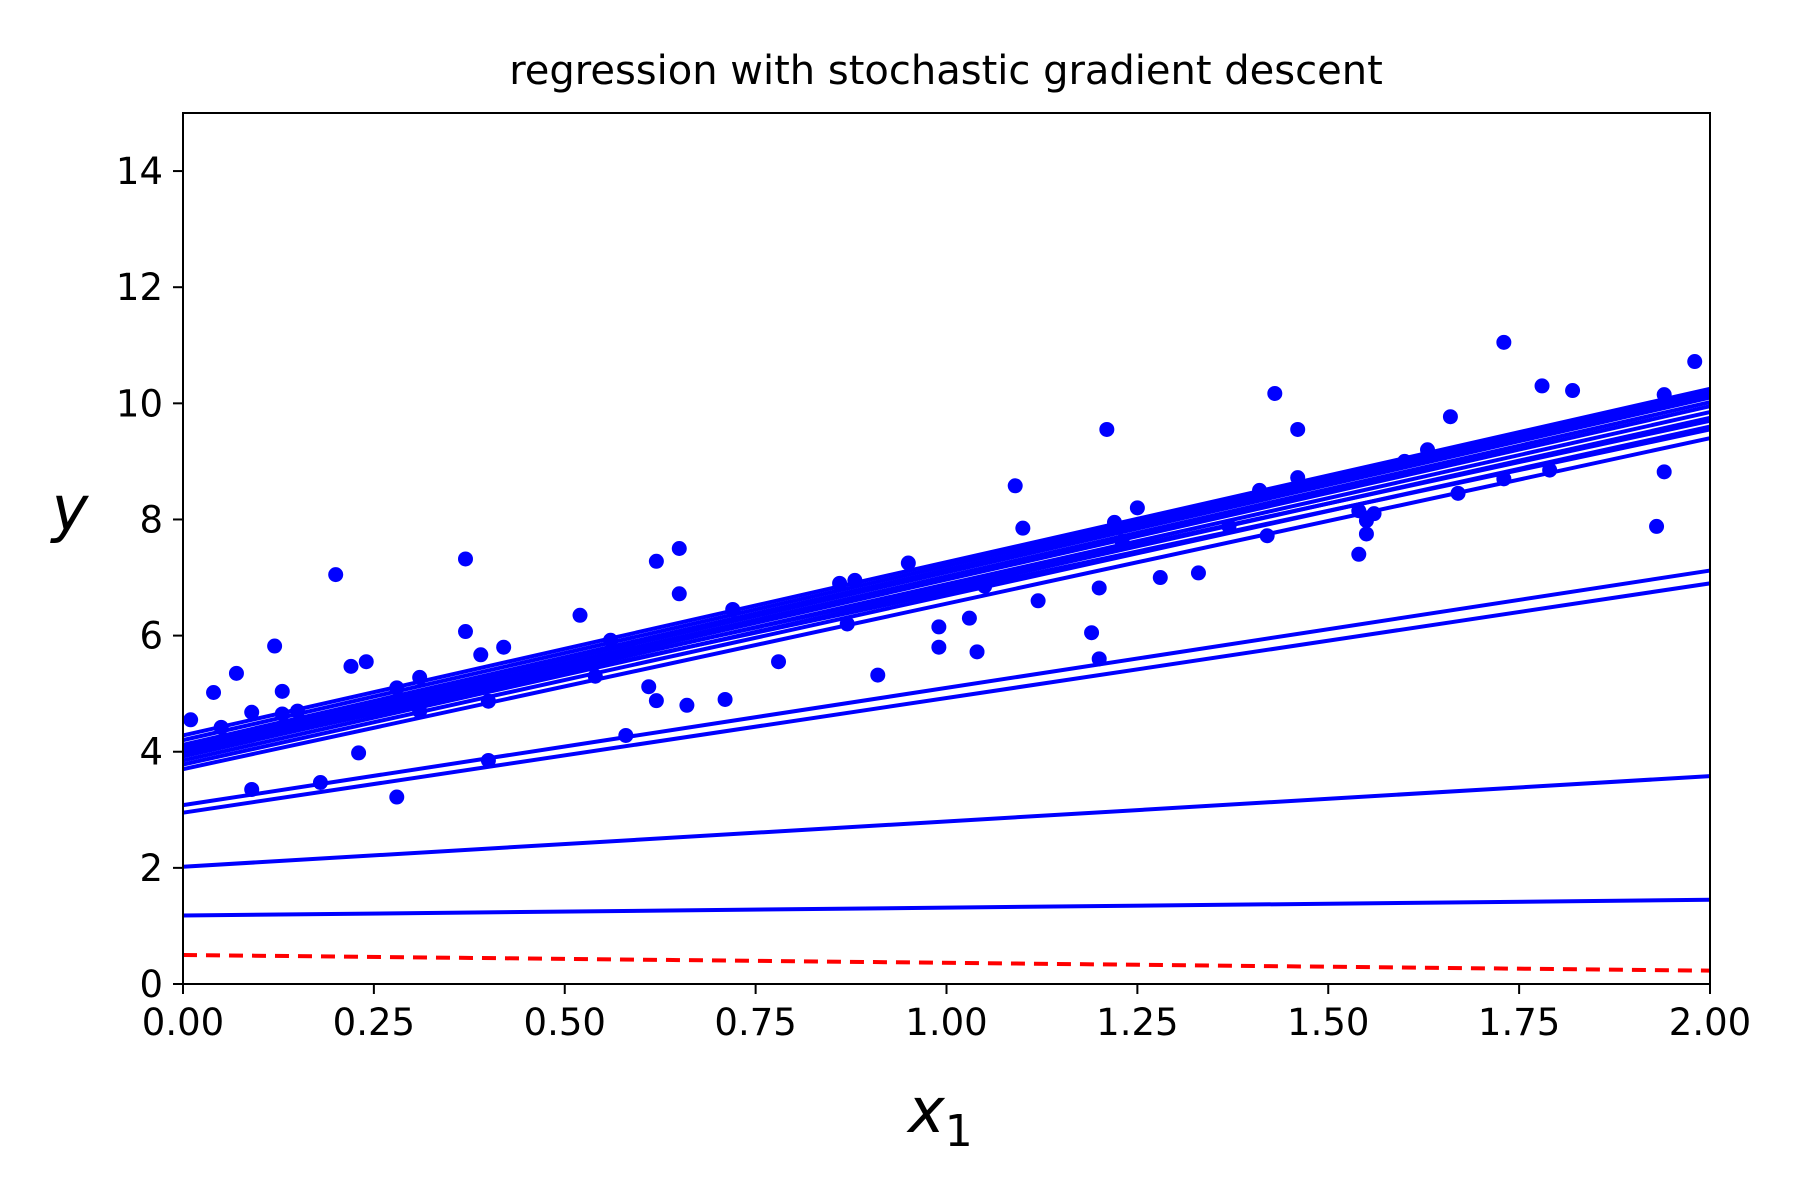 Image resolution: width=1800 pixels, height=1200 pixels. Describe the element at coordinates (946, 1014) in the screenshot. I see `x-axis-ticks: 0.00 0.25 0.50 0.75 1.00 1.25 1.50 1.75 2.00` at that location.